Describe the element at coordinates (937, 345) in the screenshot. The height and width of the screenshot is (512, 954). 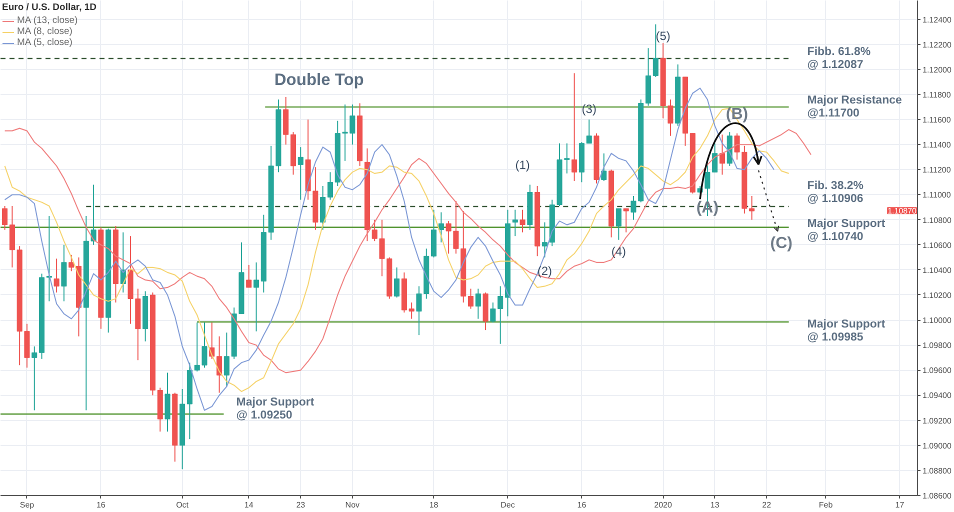
I see `y-tick-label: 1.09800` at that location.